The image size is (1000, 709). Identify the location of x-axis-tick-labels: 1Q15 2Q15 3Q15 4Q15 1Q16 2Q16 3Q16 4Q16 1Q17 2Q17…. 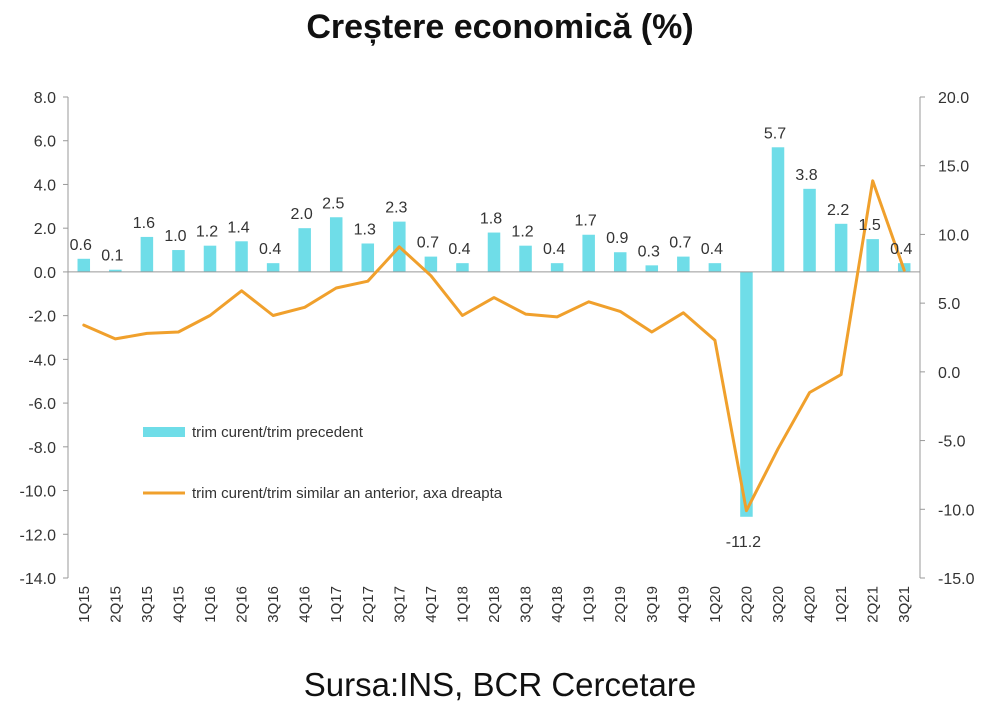
(494, 604).